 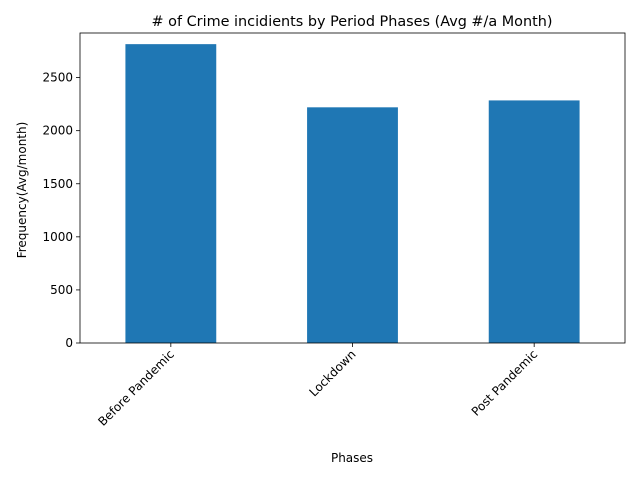 I want to click on y-tick-label: 0, so click(x=69, y=343).